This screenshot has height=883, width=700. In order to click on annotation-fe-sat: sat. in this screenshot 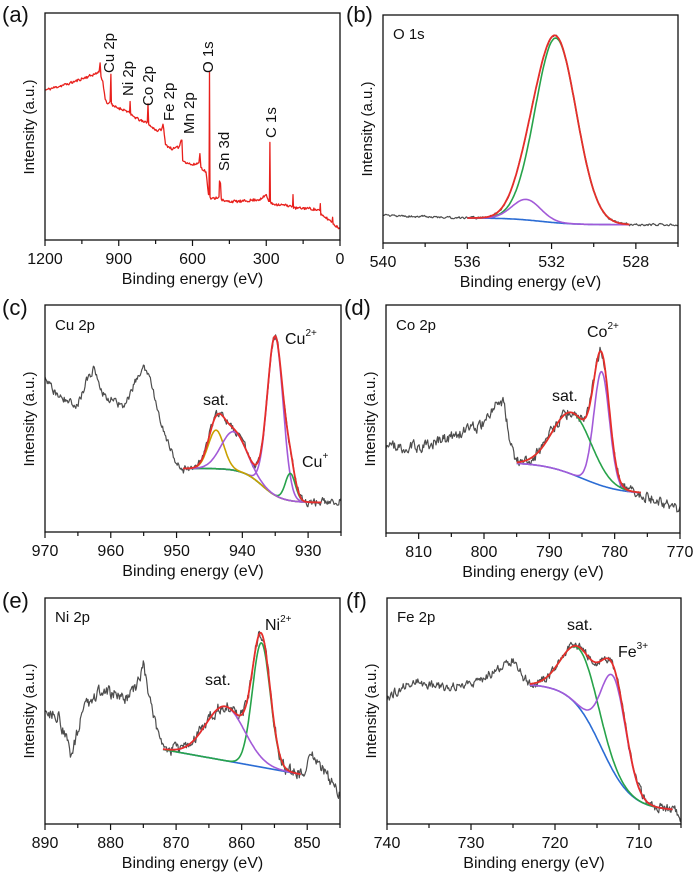, I will do `click(580, 625)`.